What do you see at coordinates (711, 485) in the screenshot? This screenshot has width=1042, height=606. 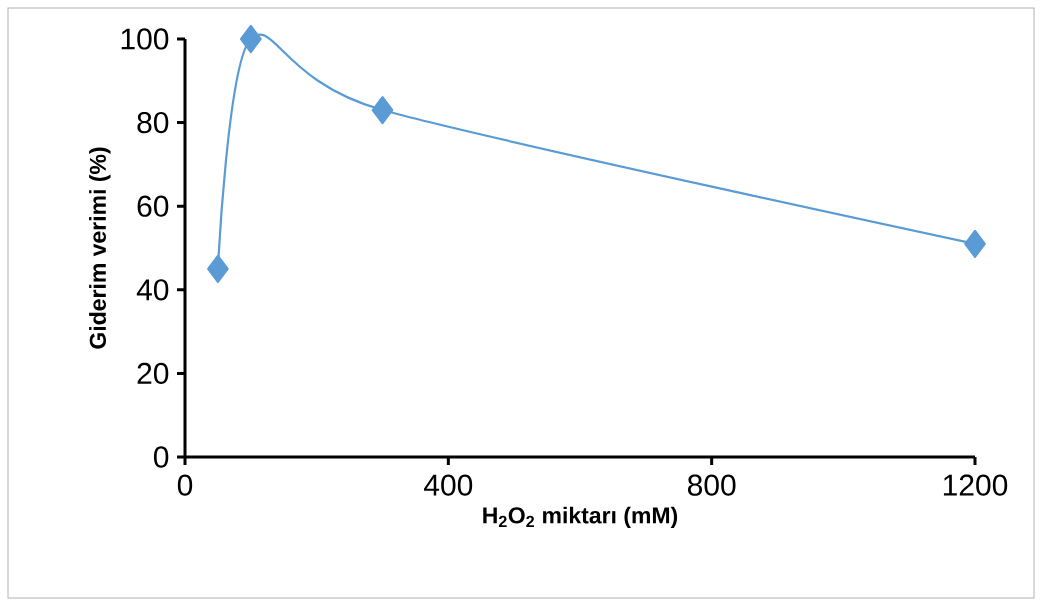 I see `x-tick-label: 800` at bounding box center [711, 485].